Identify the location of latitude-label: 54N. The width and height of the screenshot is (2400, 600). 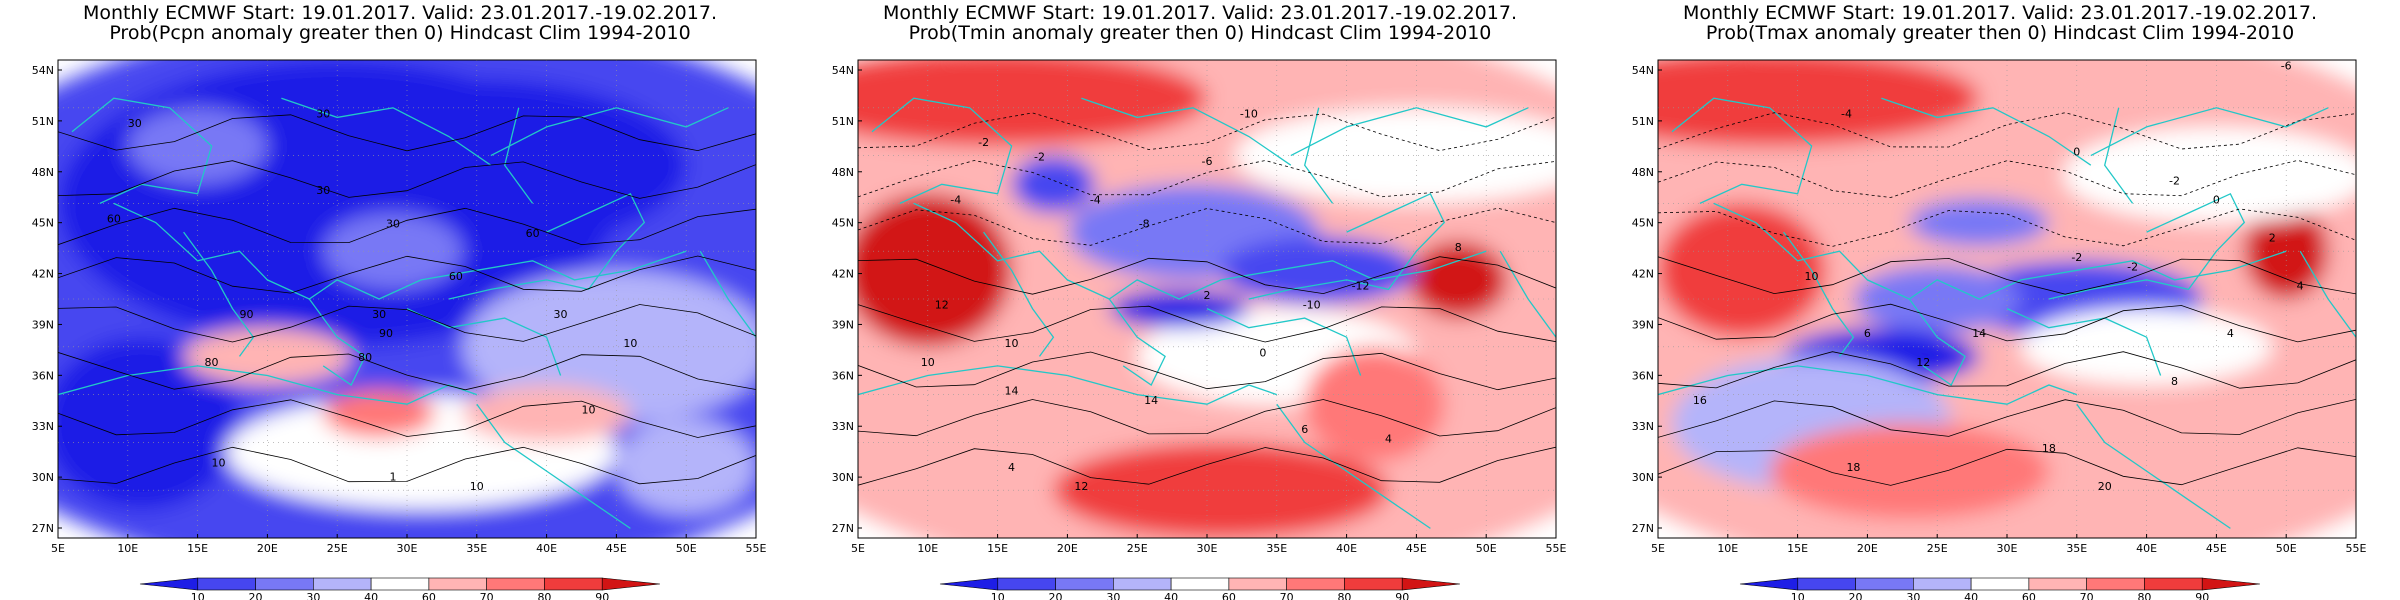
(1643, 70).